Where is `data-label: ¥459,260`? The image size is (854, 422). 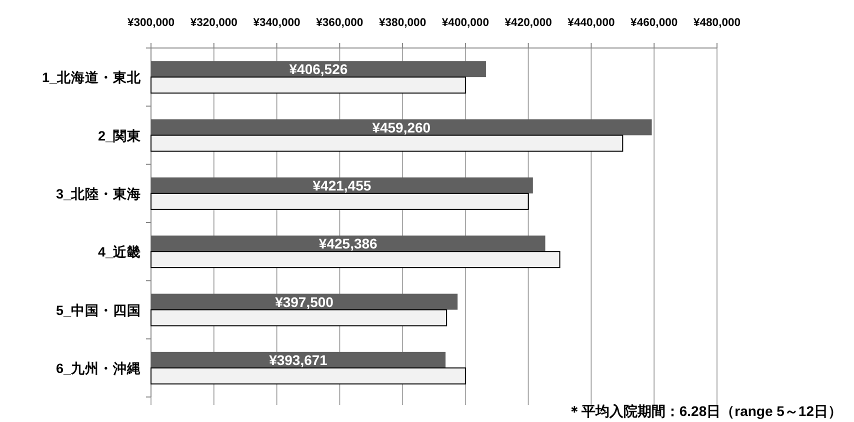
data-label: ¥459,260 is located at coordinates (401, 127).